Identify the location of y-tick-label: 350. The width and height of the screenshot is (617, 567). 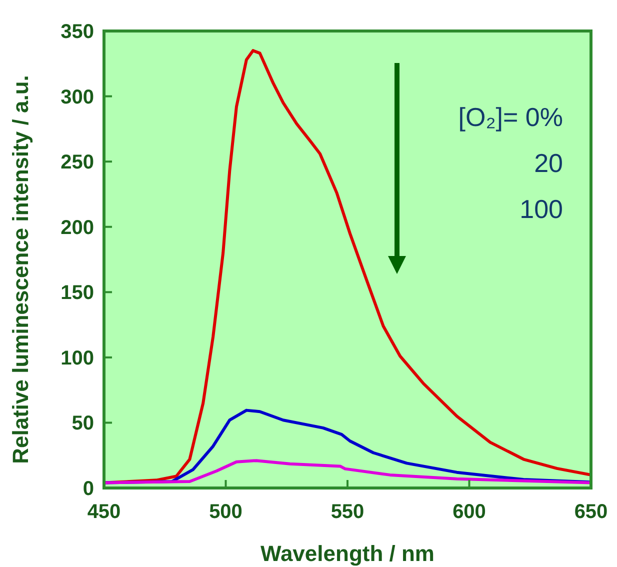
(77, 32).